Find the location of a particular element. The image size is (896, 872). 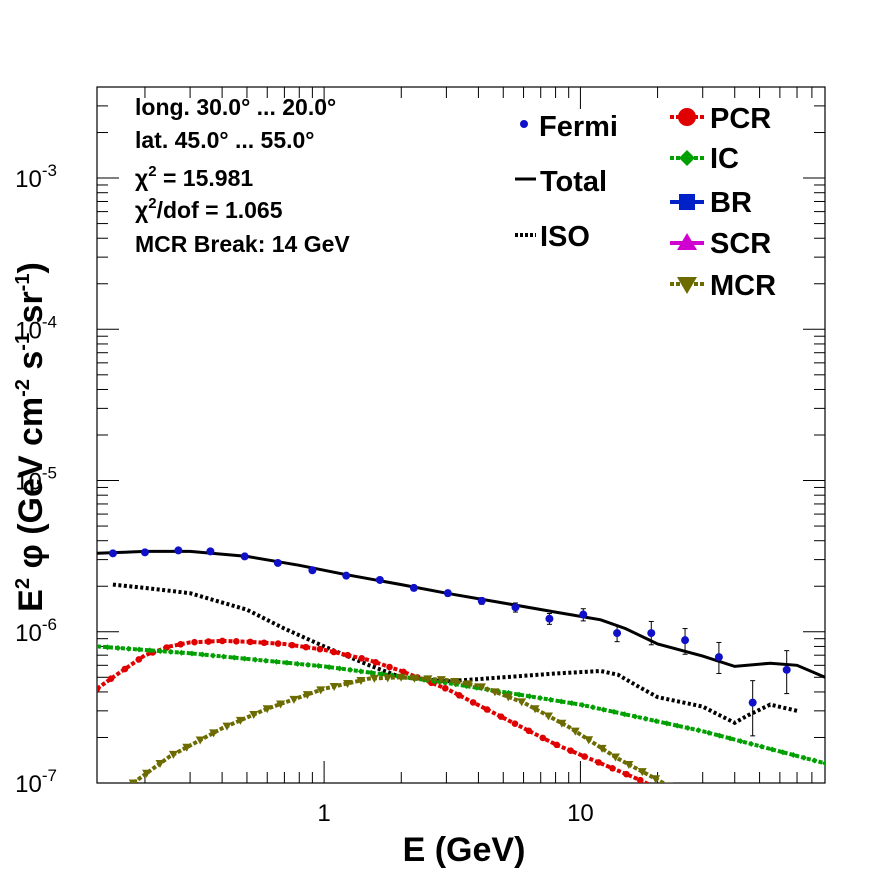

legend-fermi-marker is located at coordinates (524, 124).